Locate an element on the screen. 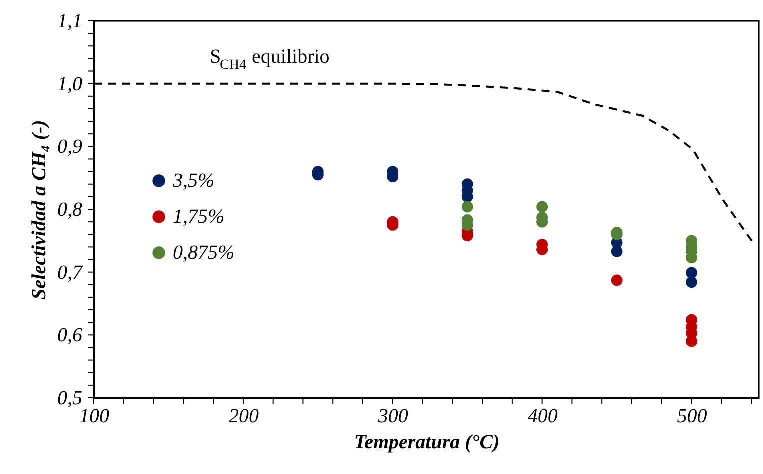  x-tick-label: 100 is located at coordinates (95, 417).